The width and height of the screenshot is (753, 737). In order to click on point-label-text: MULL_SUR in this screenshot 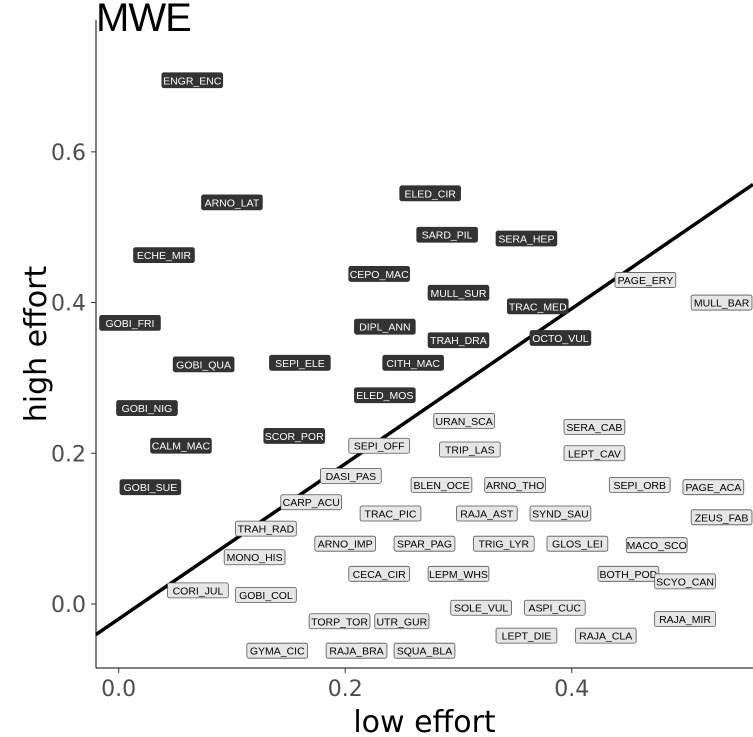, I will do `click(458, 294)`.